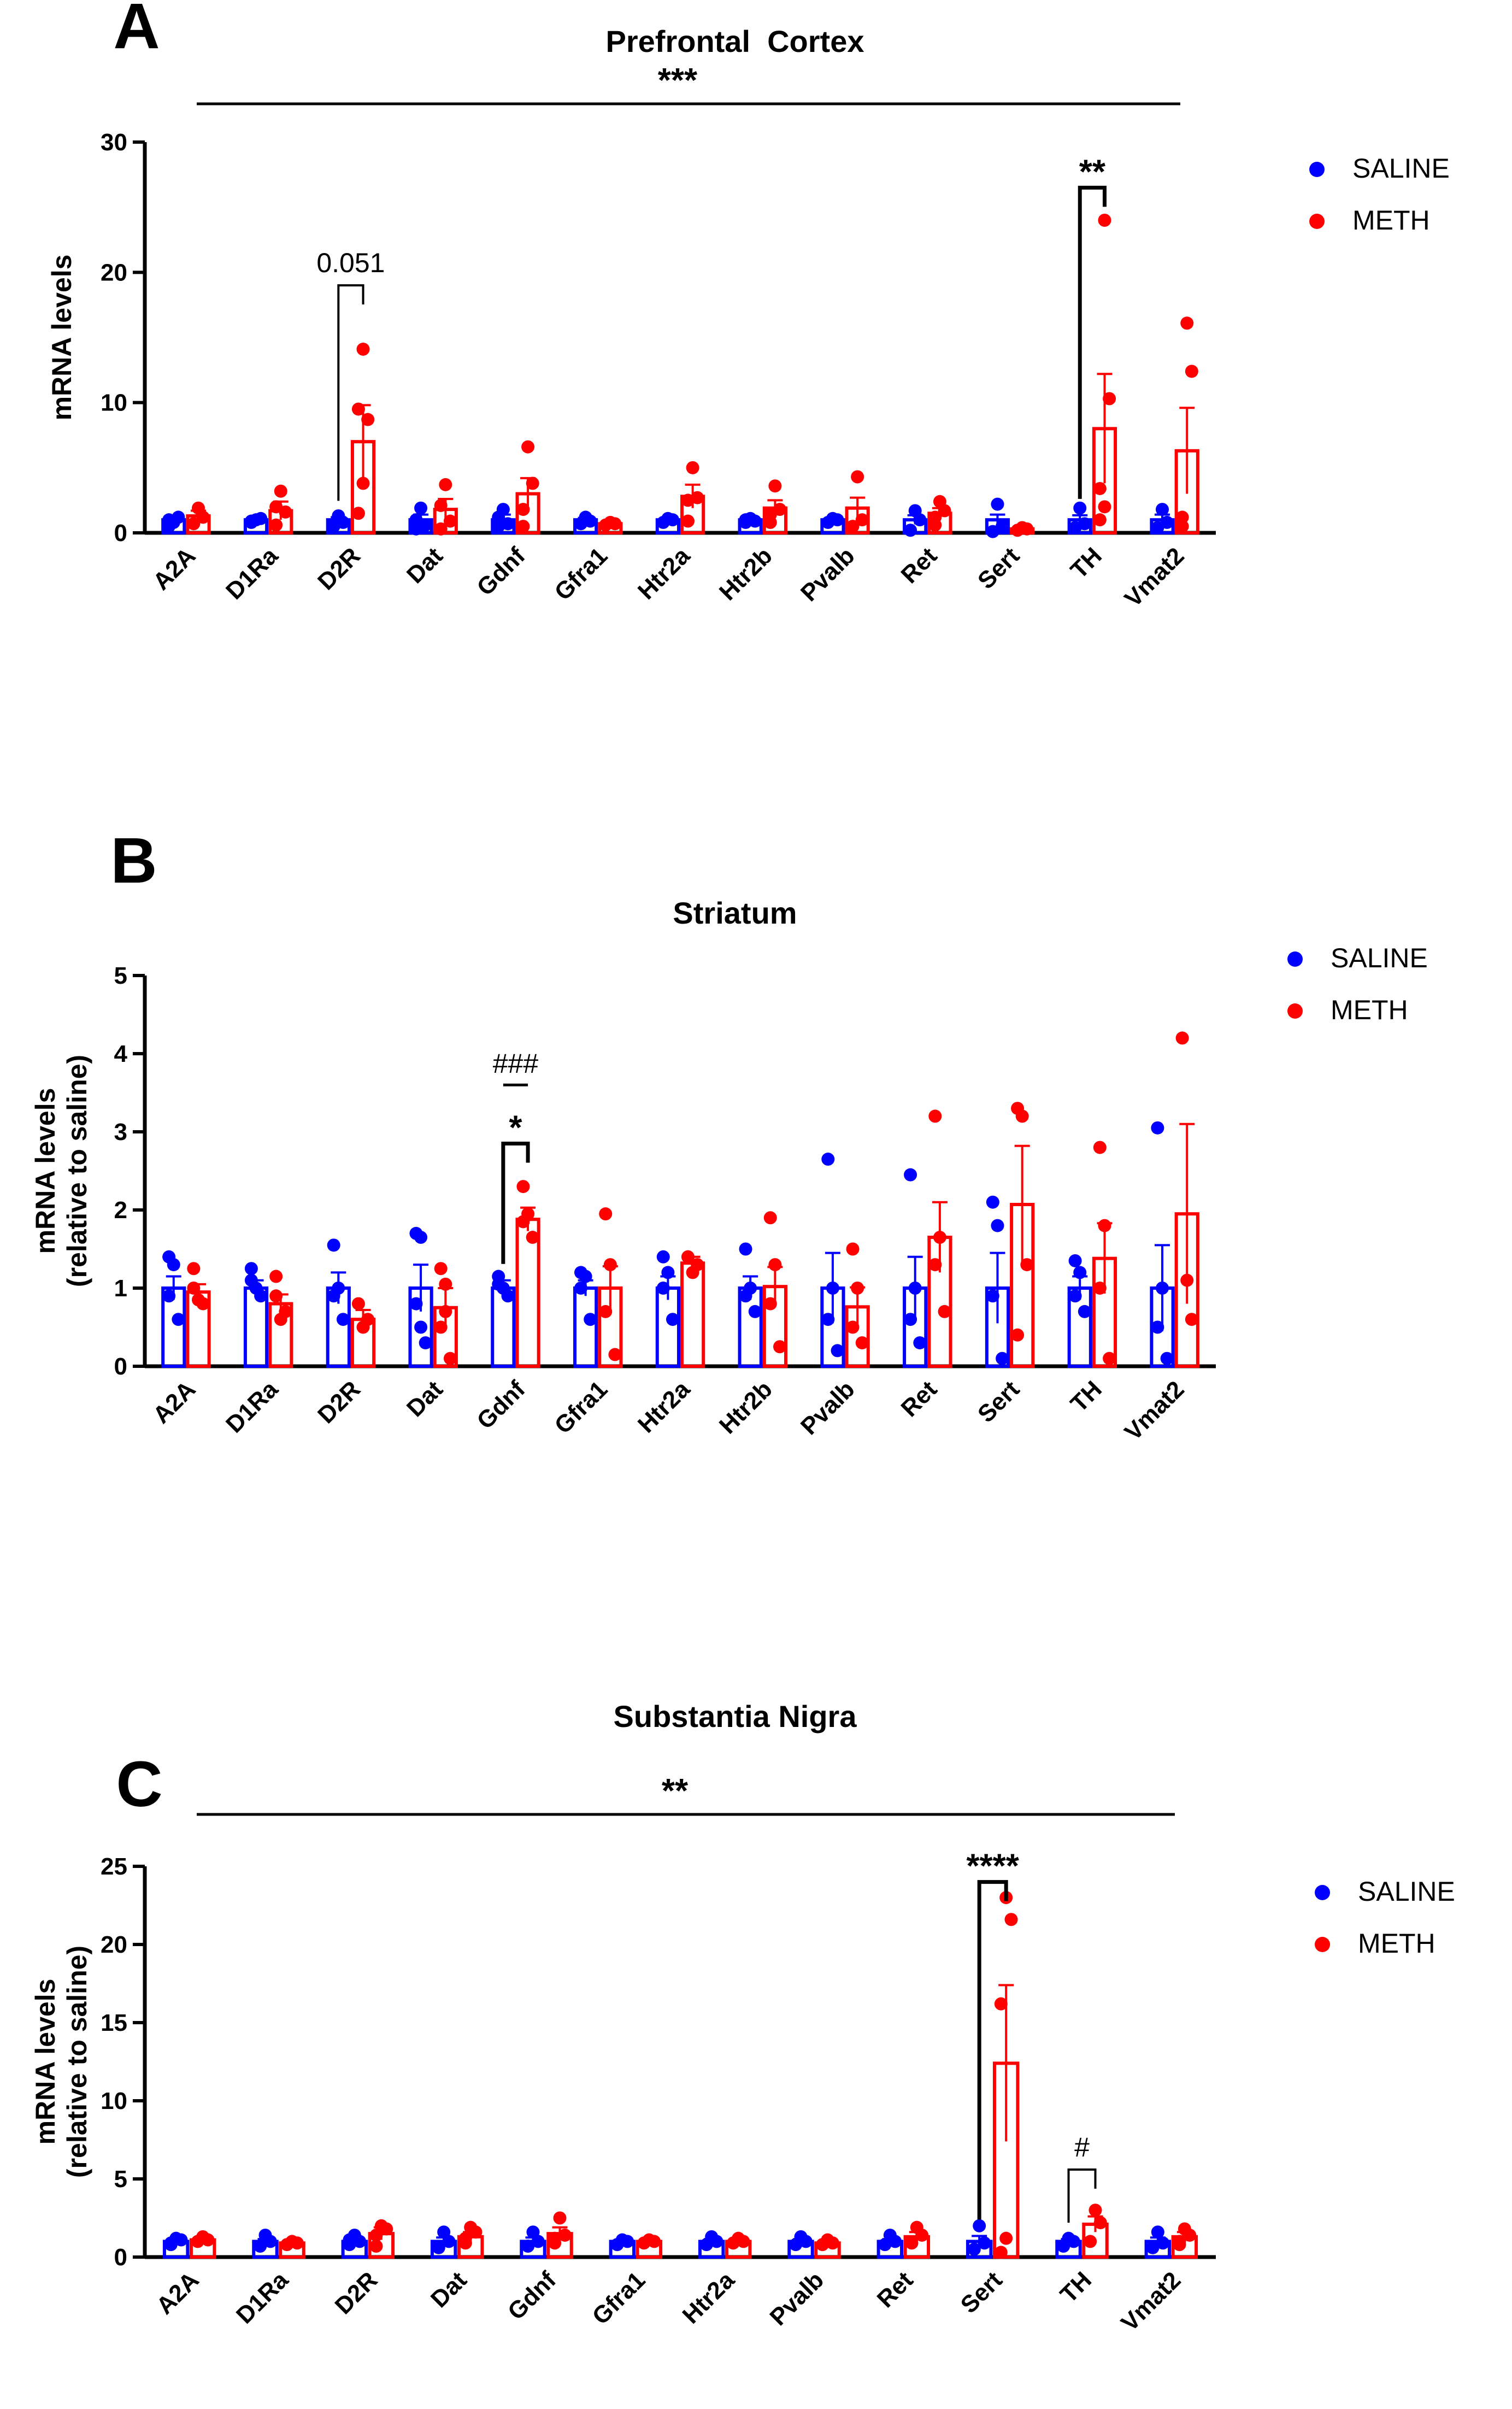  Describe the element at coordinates (501, 1405) in the screenshot. I see `x-tick-label: Gdnf` at that location.